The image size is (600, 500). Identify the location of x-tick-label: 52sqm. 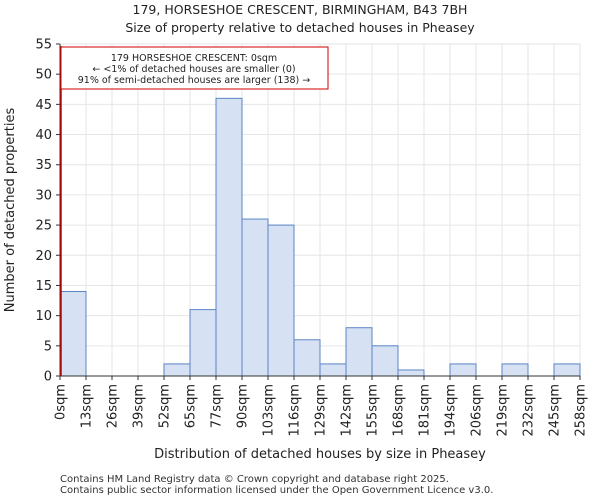
(165, 406).